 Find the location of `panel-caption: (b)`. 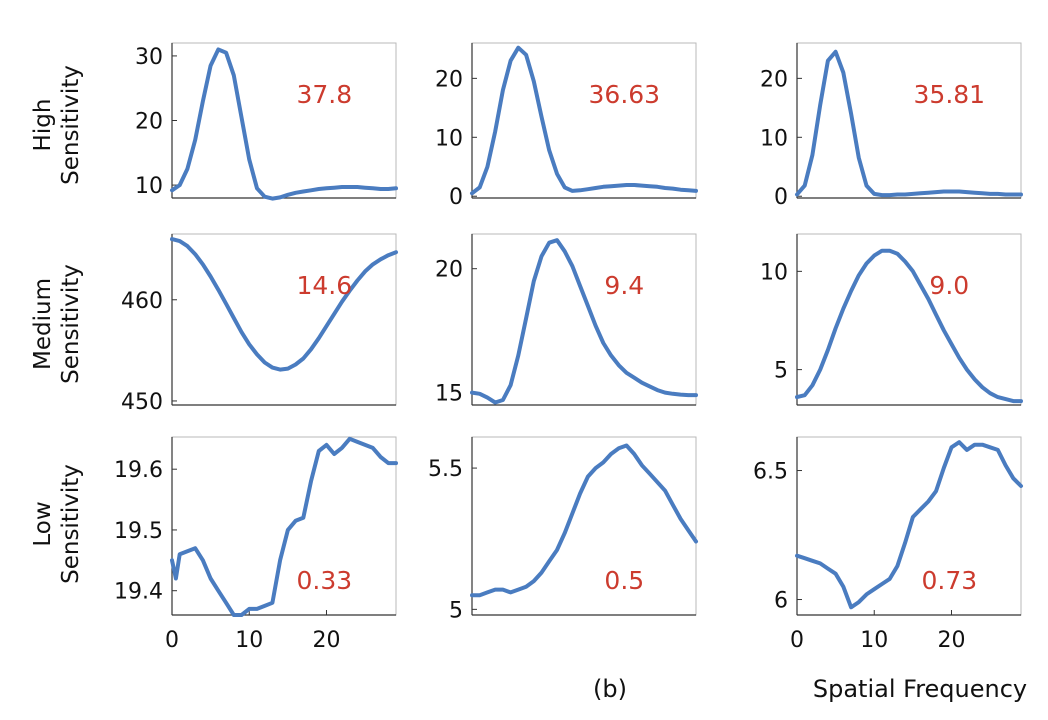

panel-caption: (b) is located at coordinates (610, 689).